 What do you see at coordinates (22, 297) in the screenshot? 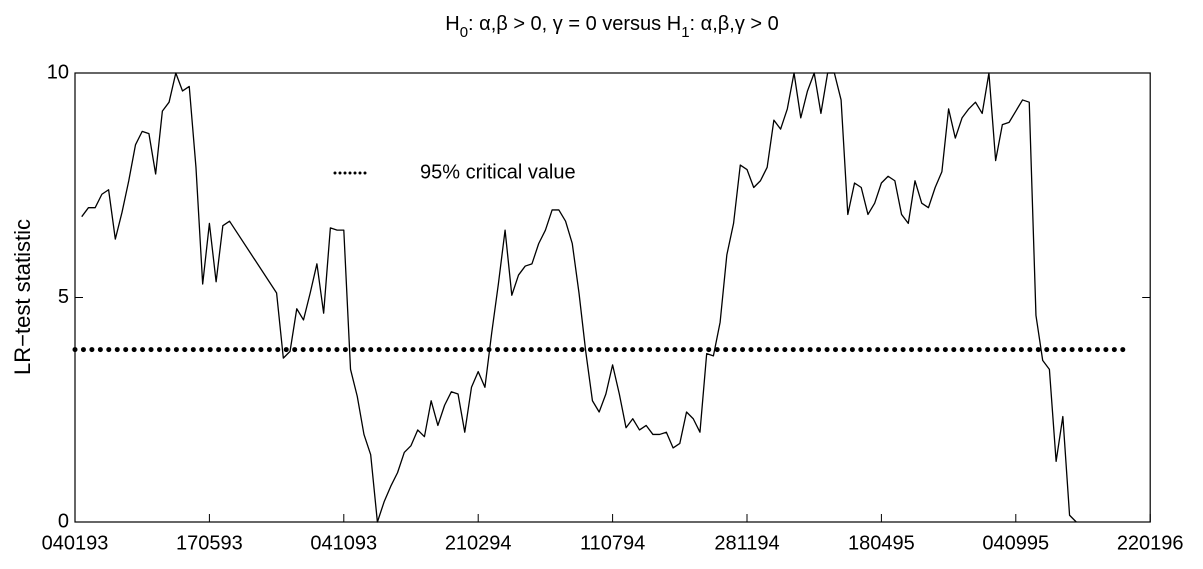
I see `y-axis-label: LR−test statistic` at bounding box center [22, 297].